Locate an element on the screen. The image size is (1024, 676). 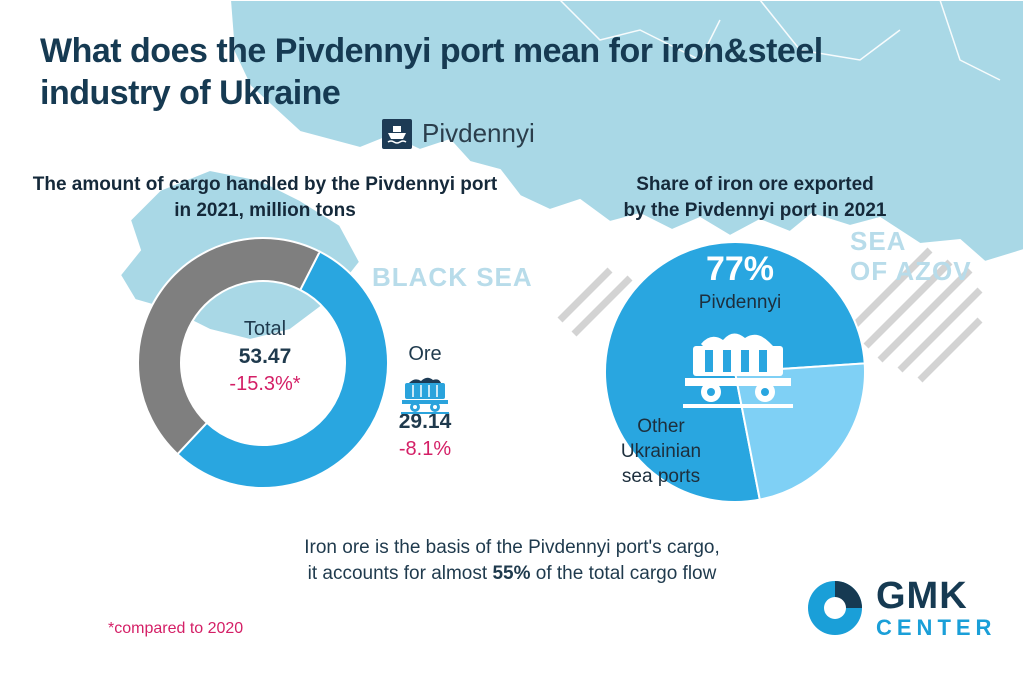
ore-wagon-small-icon is located at coordinates (425, 395).